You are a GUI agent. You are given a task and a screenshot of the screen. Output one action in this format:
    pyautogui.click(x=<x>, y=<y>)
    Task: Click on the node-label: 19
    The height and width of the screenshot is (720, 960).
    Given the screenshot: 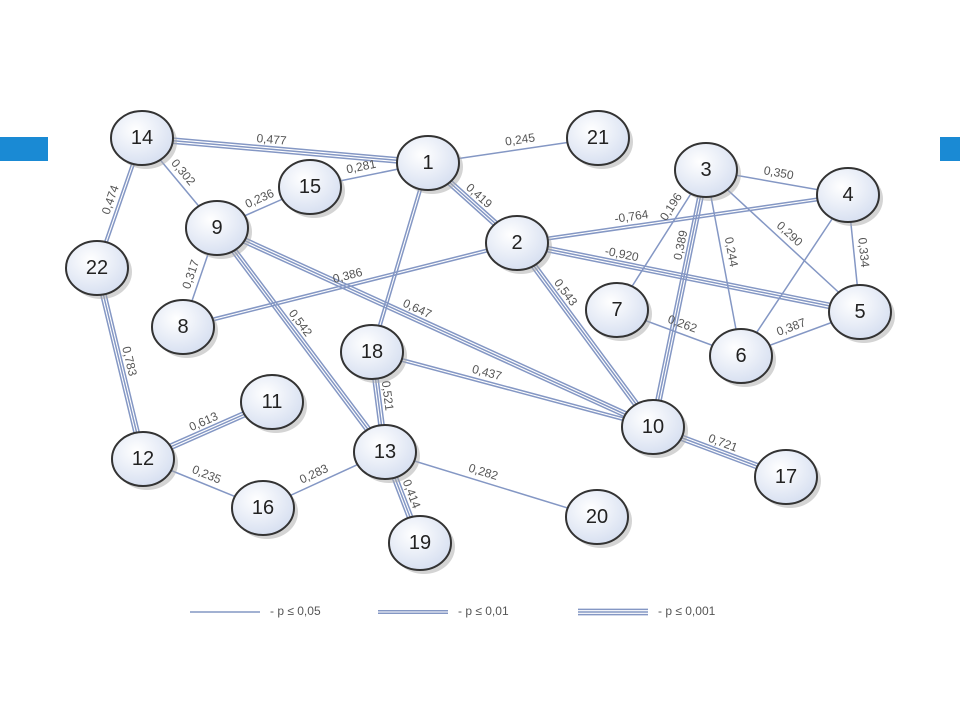 What is the action you would take?
    pyautogui.click(x=420, y=543)
    